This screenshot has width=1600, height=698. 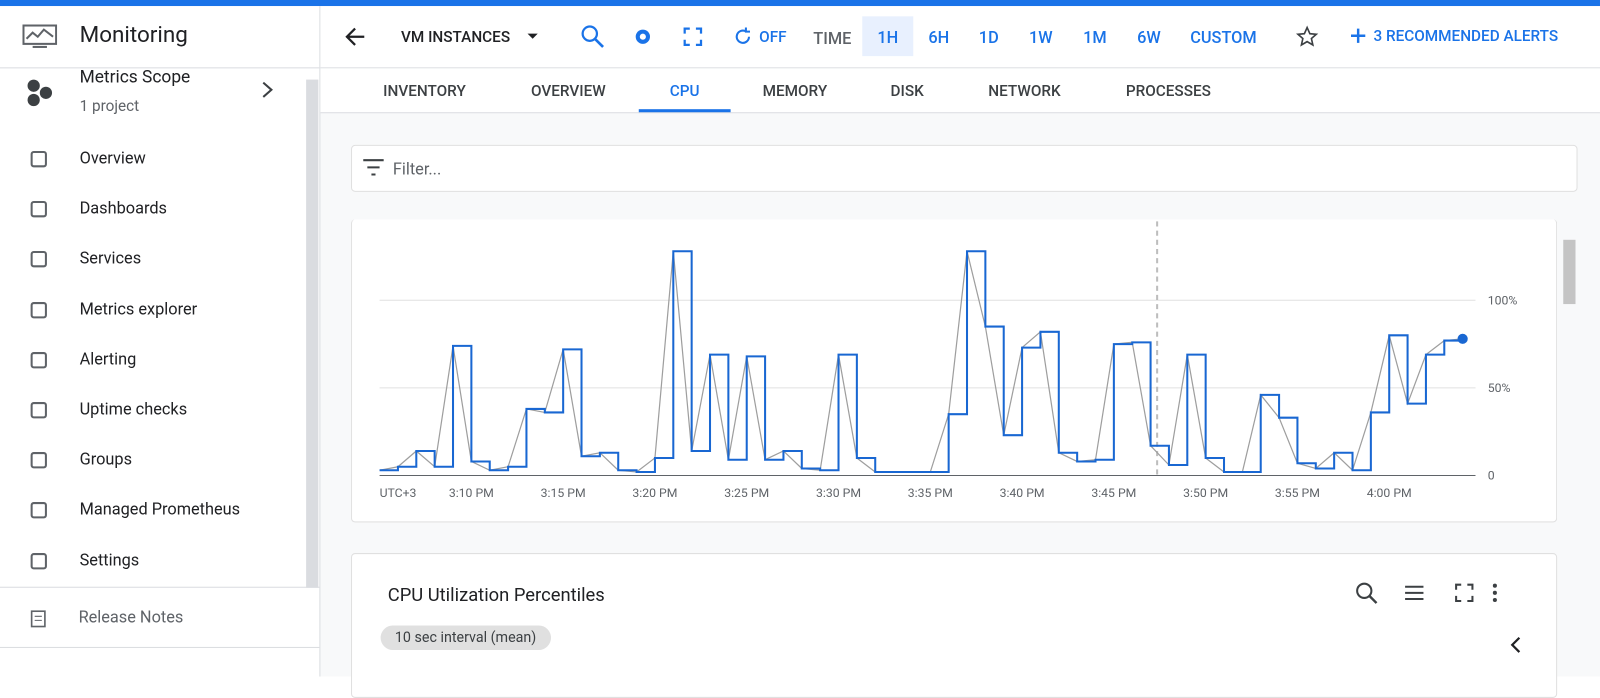 I want to click on x-tick-label: 3:55 PM, so click(x=1297, y=493).